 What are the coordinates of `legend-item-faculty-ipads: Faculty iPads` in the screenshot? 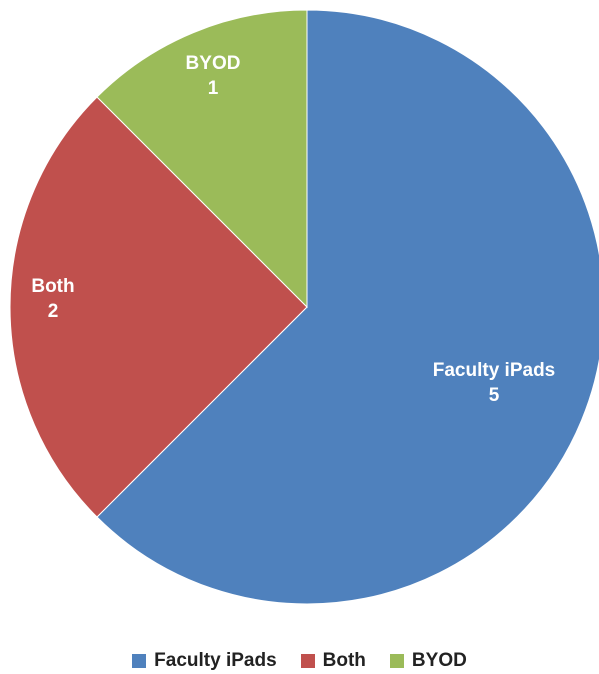 It's located at (204, 661).